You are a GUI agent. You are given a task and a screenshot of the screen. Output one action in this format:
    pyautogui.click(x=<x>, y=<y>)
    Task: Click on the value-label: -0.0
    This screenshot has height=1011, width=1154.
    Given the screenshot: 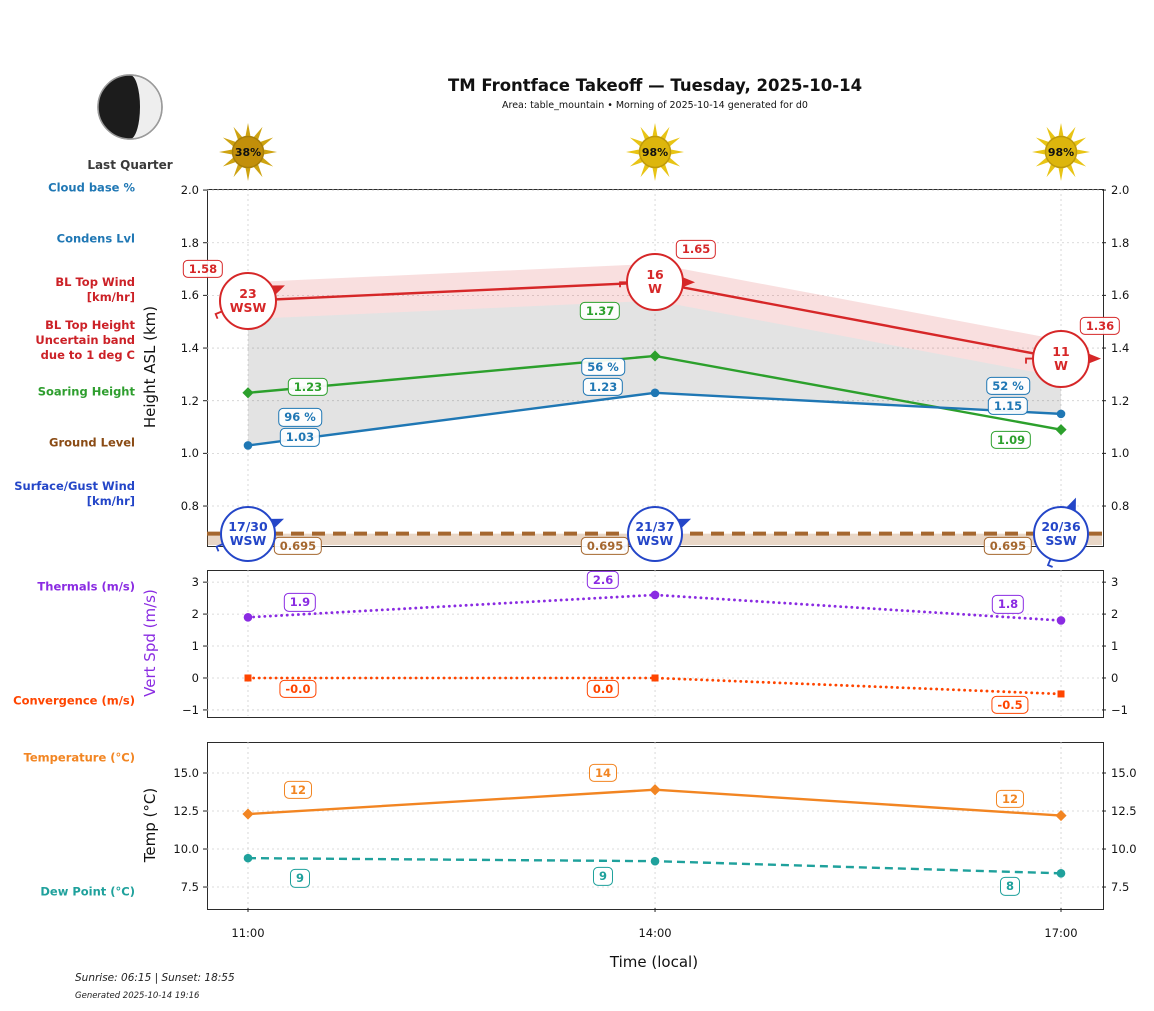 What is the action you would take?
    pyautogui.click(x=298, y=689)
    